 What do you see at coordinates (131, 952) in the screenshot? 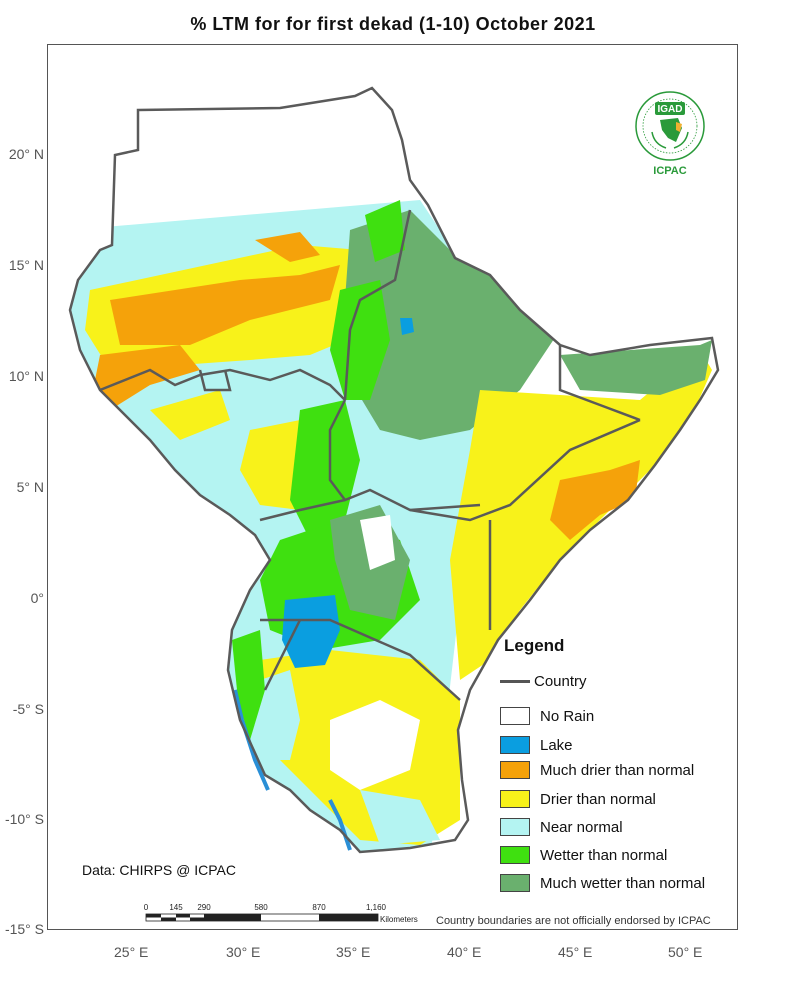
I see `lon-label: 25° E` at bounding box center [131, 952].